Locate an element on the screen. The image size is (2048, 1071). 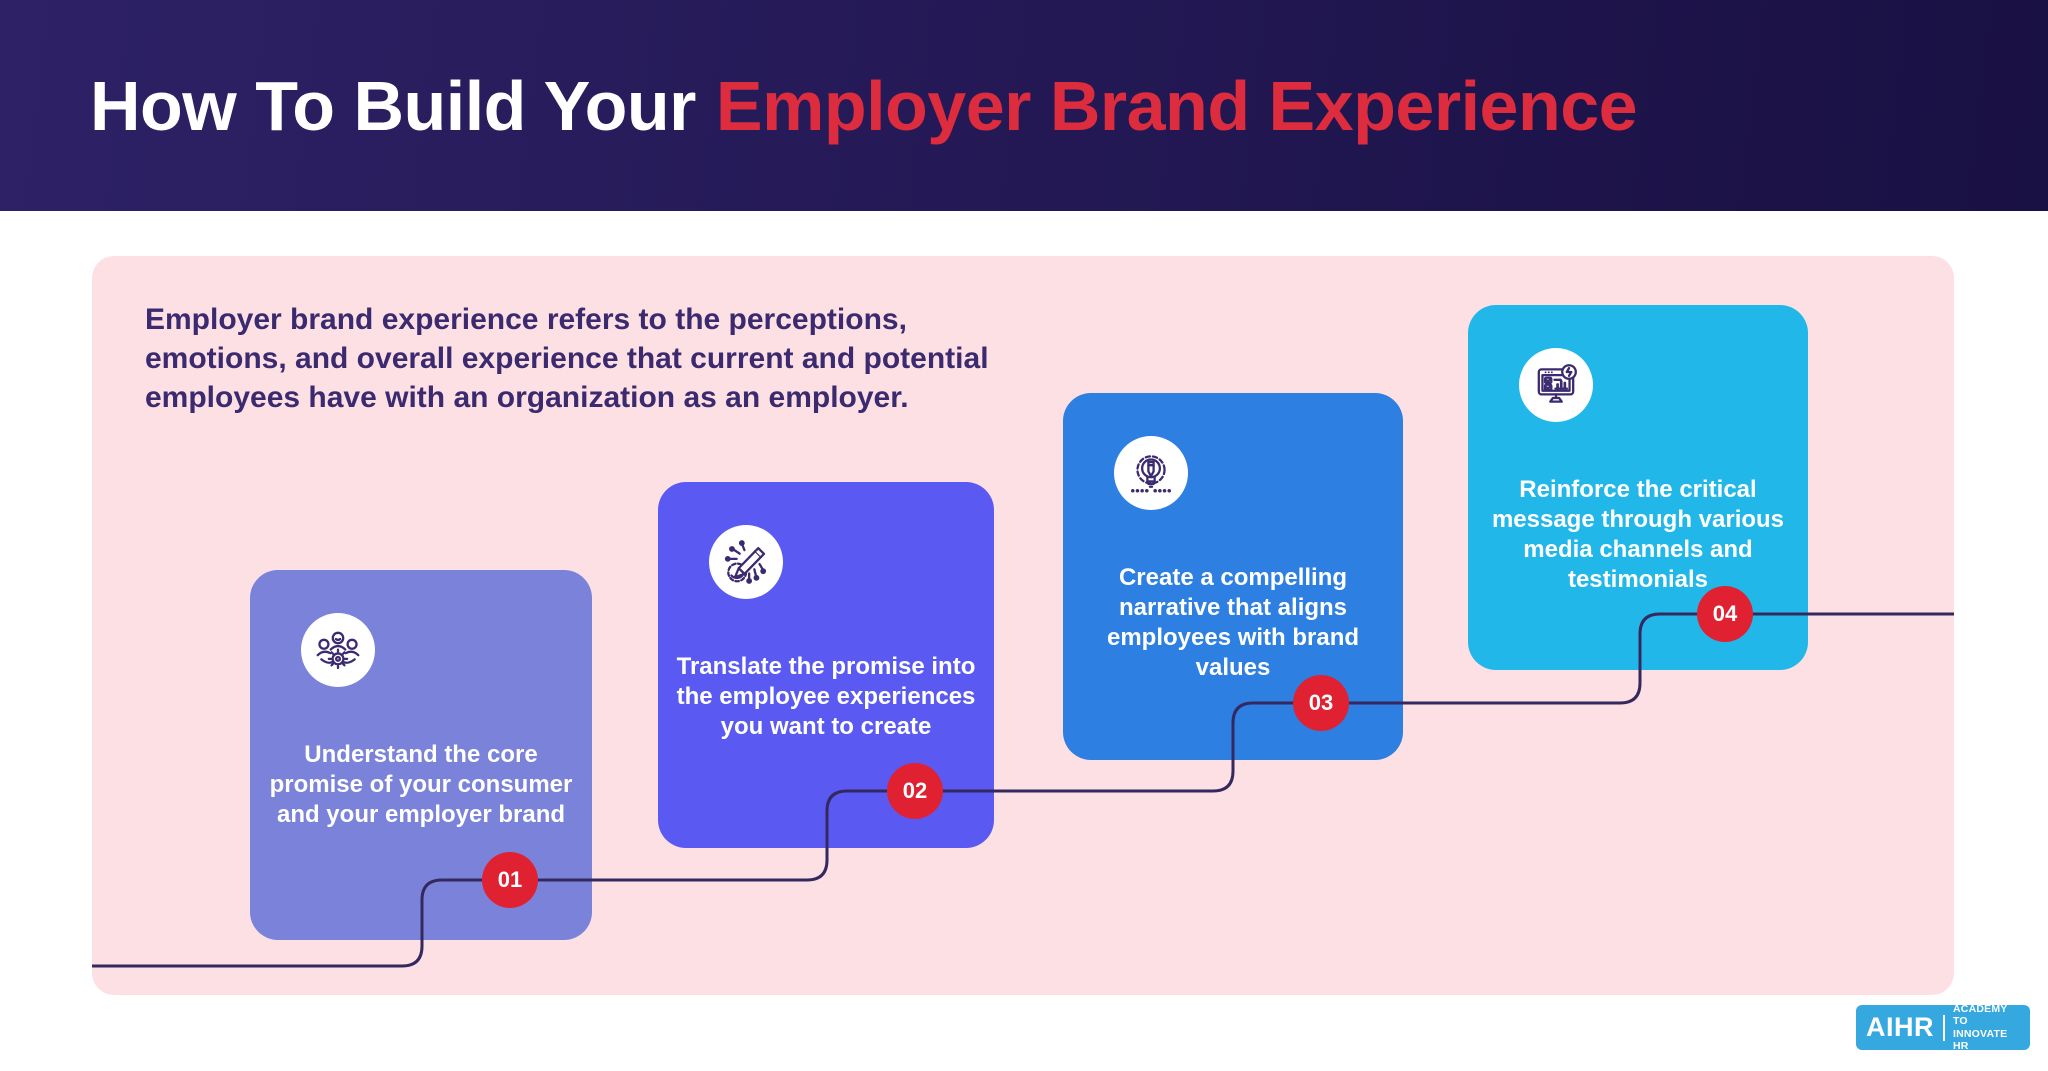
logo-tagline: ACADEMY TO INNOVATE HR is located at coordinates (1986, 1028).